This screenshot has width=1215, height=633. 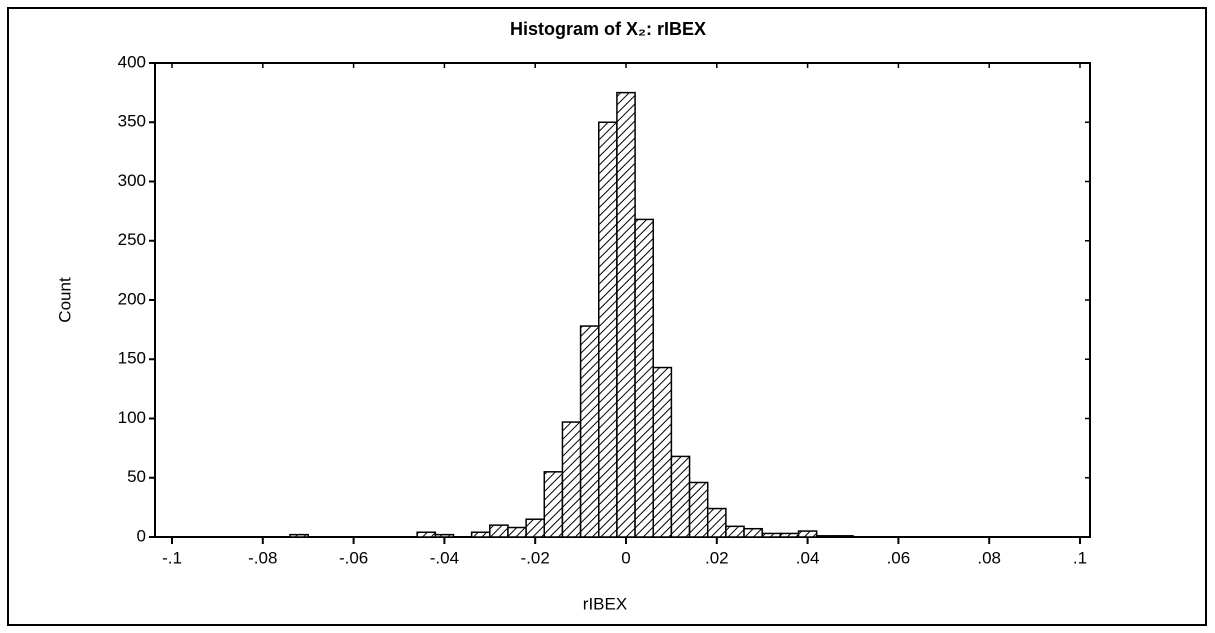 What do you see at coordinates (535, 557) in the screenshot?
I see `x-tick-label: -.02` at bounding box center [535, 557].